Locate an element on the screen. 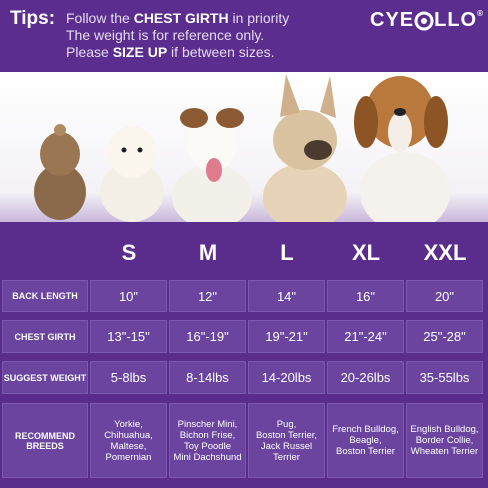 Image resolution: width=488 pixels, height=488 pixels. table-cell: 8-14lbs is located at coordinates (207, 377).